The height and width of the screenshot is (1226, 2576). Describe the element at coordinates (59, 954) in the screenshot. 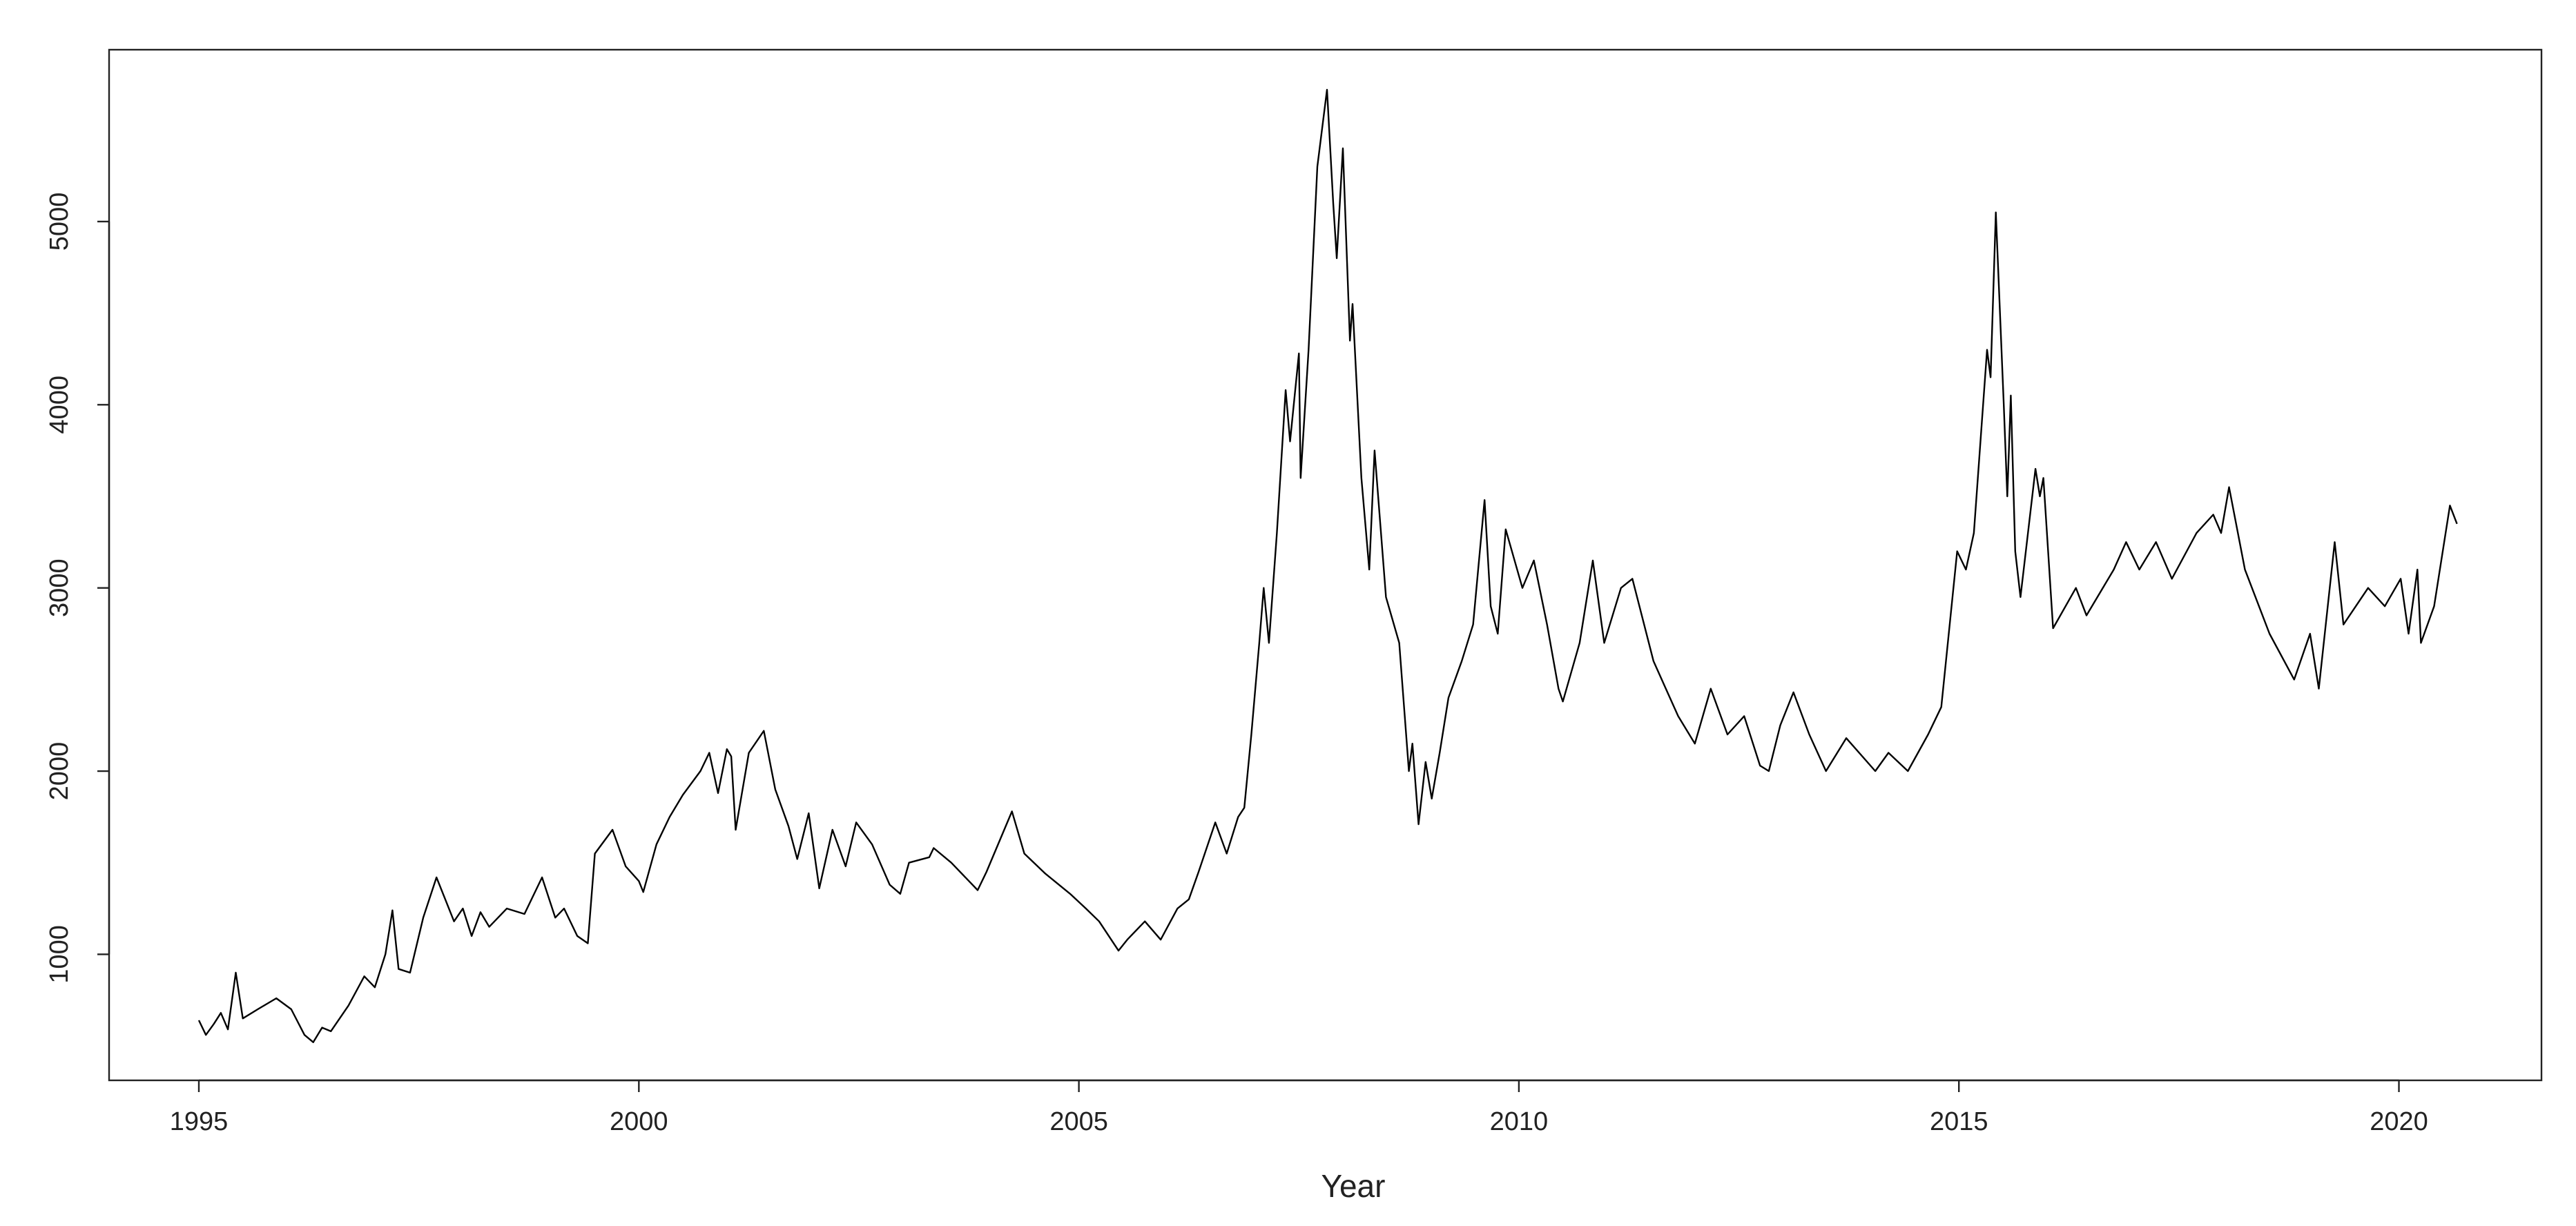

I see `y-tick-label: 1000` at that location.